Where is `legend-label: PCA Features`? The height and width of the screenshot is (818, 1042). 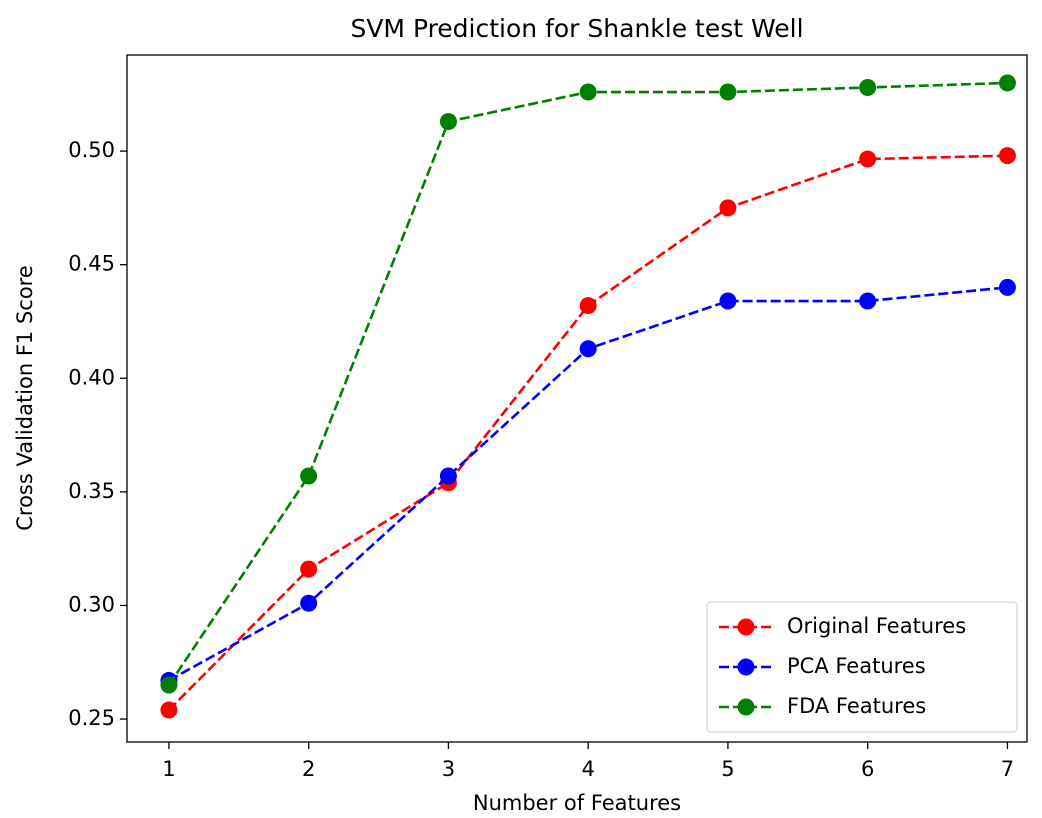
legend-label: PCA Features is located at coordinates (856, 666).